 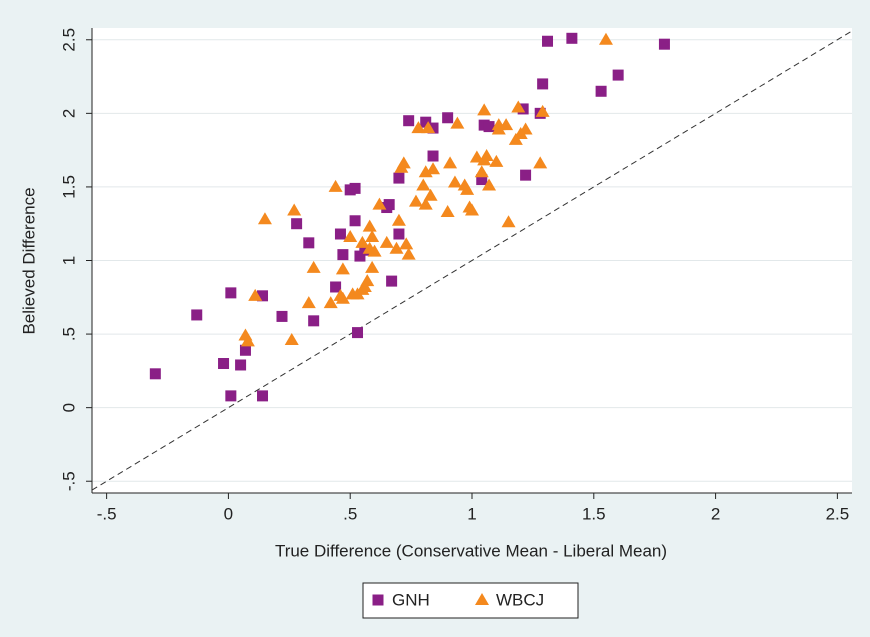 I want to click on y-tick-label: 1, so click(x=68, y=260).